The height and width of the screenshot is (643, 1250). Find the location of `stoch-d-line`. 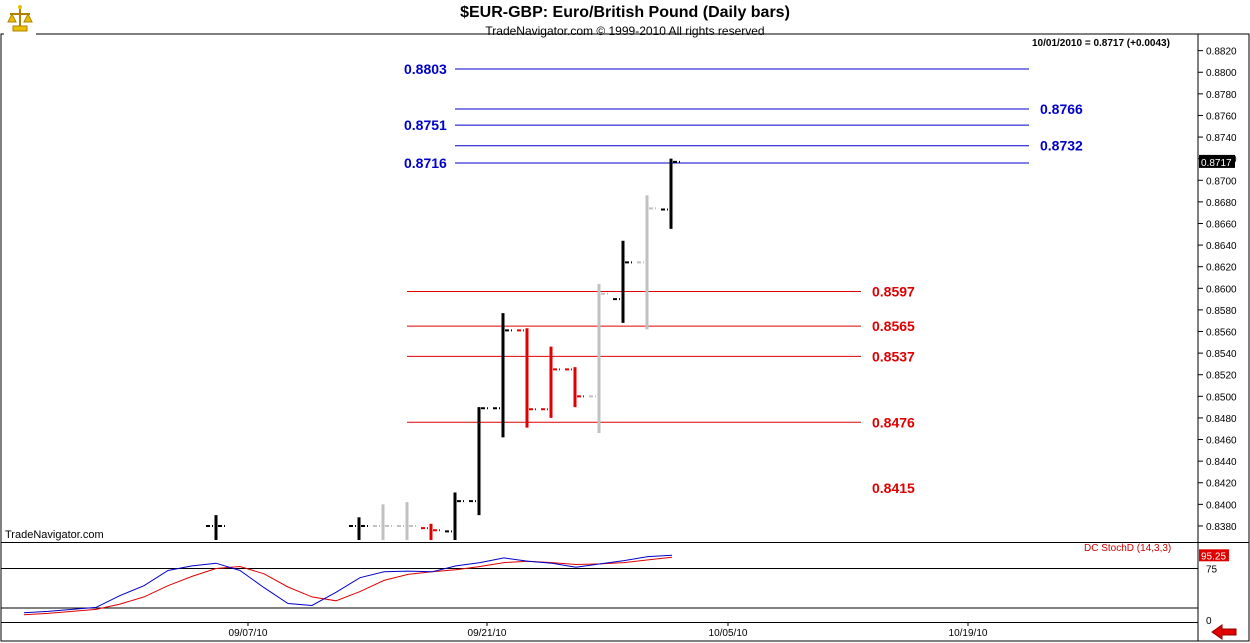

stoch-d-line is located at coordinates (348, 586).